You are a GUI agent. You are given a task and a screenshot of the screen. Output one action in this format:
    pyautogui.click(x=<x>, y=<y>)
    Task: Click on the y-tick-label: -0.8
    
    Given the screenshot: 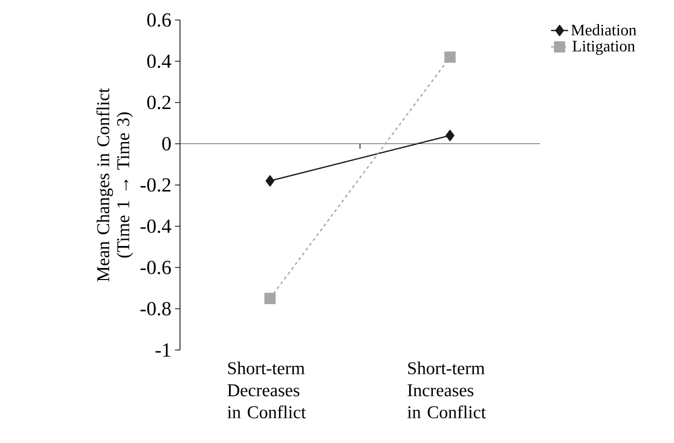 What is the action you would take?
    pyautogui.click(x=155, y=309)
    